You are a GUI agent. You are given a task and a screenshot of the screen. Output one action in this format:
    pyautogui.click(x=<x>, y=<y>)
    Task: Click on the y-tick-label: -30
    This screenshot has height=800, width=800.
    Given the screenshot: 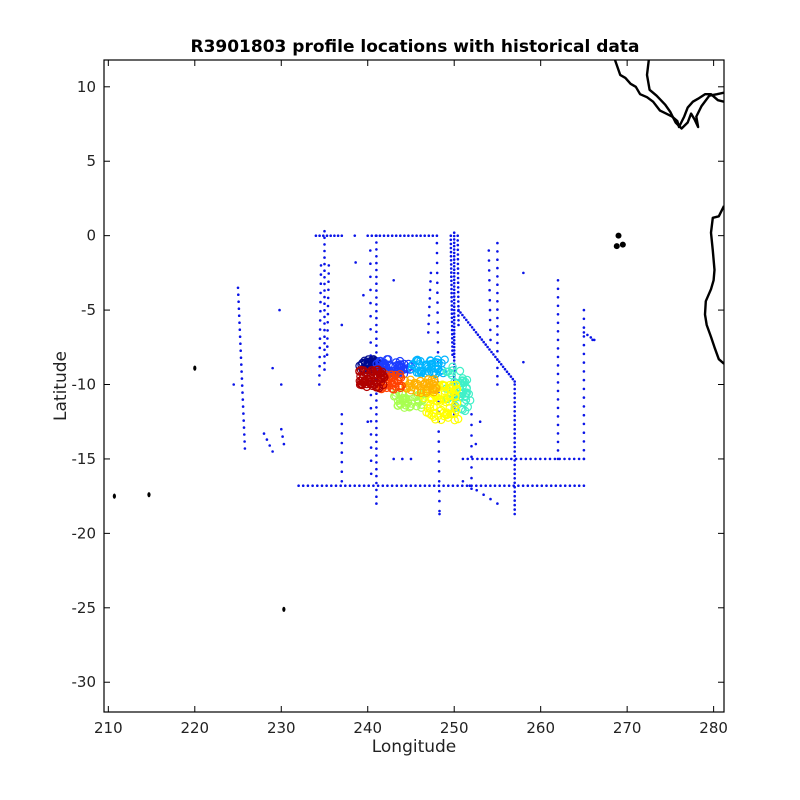 What is the action you would take?
    pyautogui.click(x=84, y=682)
    